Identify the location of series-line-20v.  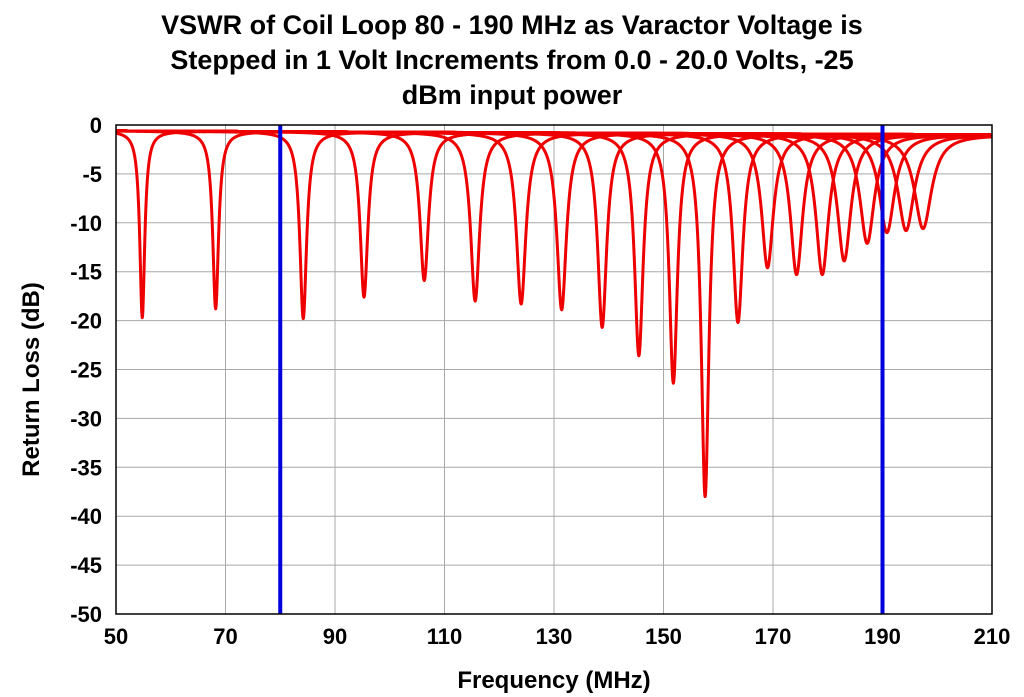
(554, 180).